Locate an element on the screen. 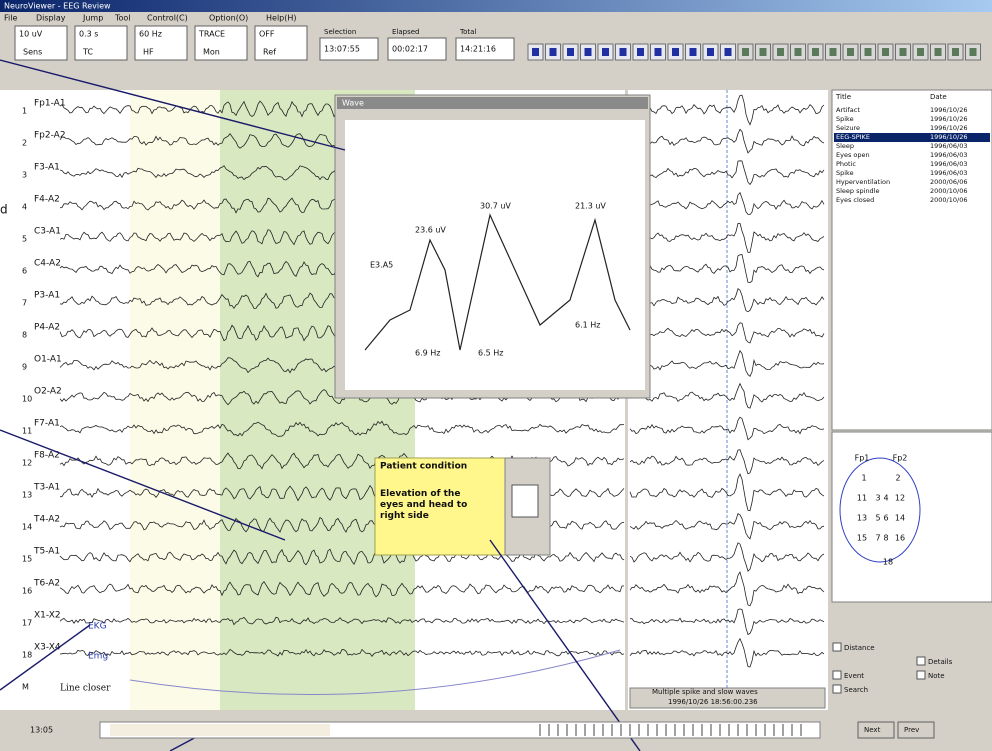  channel-number: 8 is located at coordinates (24, 335).